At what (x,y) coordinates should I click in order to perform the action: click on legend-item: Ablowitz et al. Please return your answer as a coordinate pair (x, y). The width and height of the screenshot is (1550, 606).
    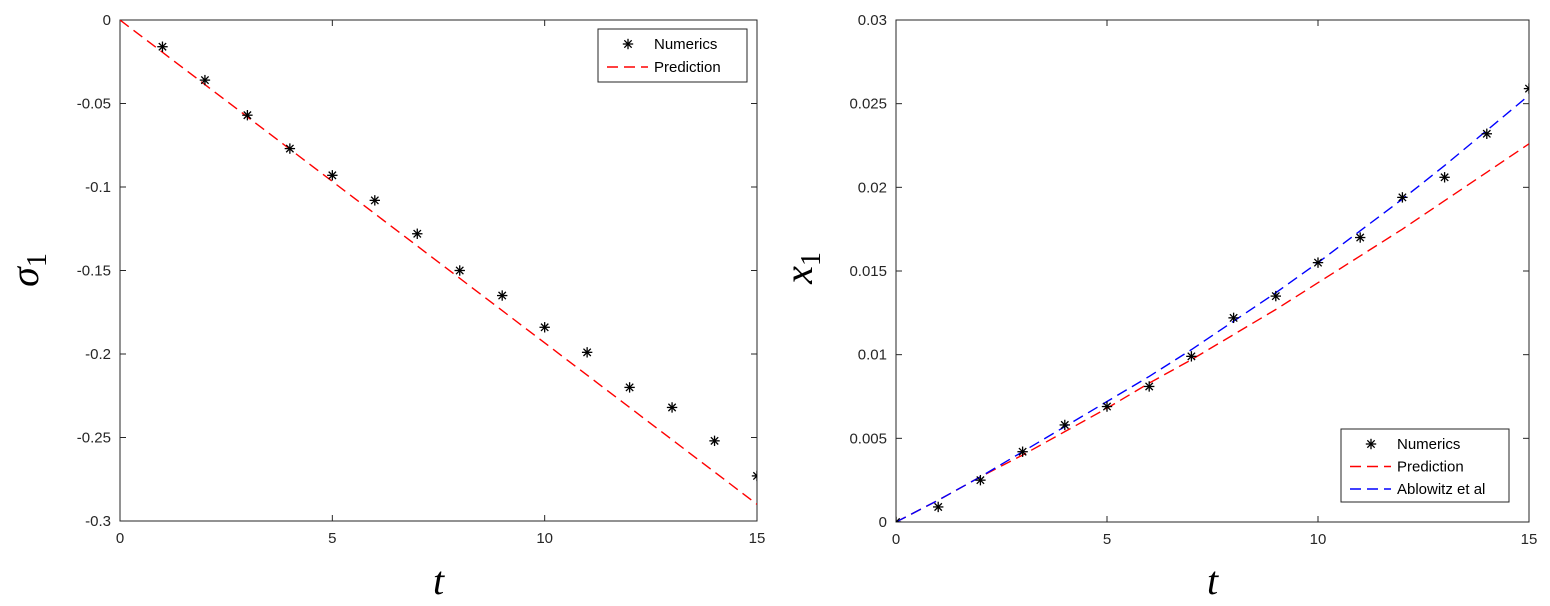
    Looking at the image, I should click on (1417, 489).